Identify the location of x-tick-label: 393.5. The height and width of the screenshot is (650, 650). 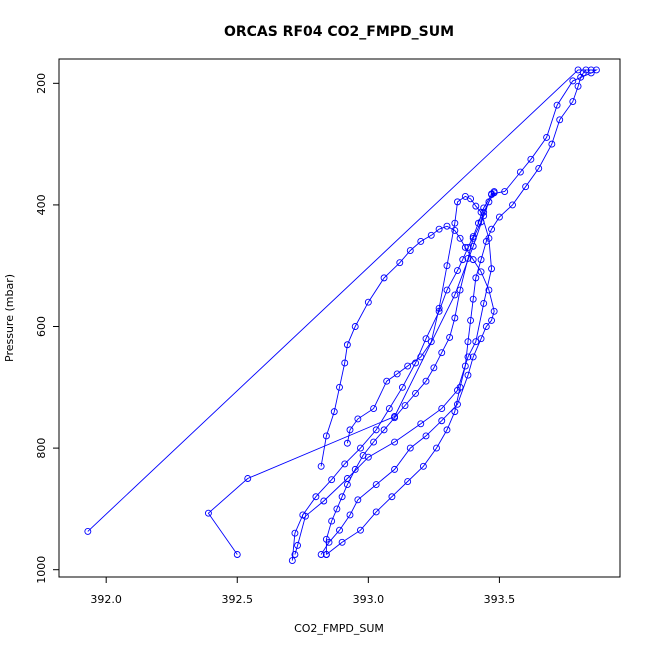
(500, 599).